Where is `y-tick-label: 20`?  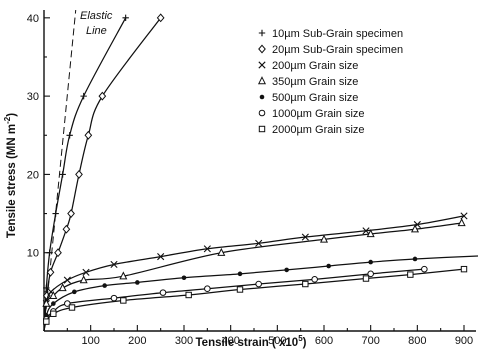 y-tick-label: 20 is located at coordinates (33, 175).